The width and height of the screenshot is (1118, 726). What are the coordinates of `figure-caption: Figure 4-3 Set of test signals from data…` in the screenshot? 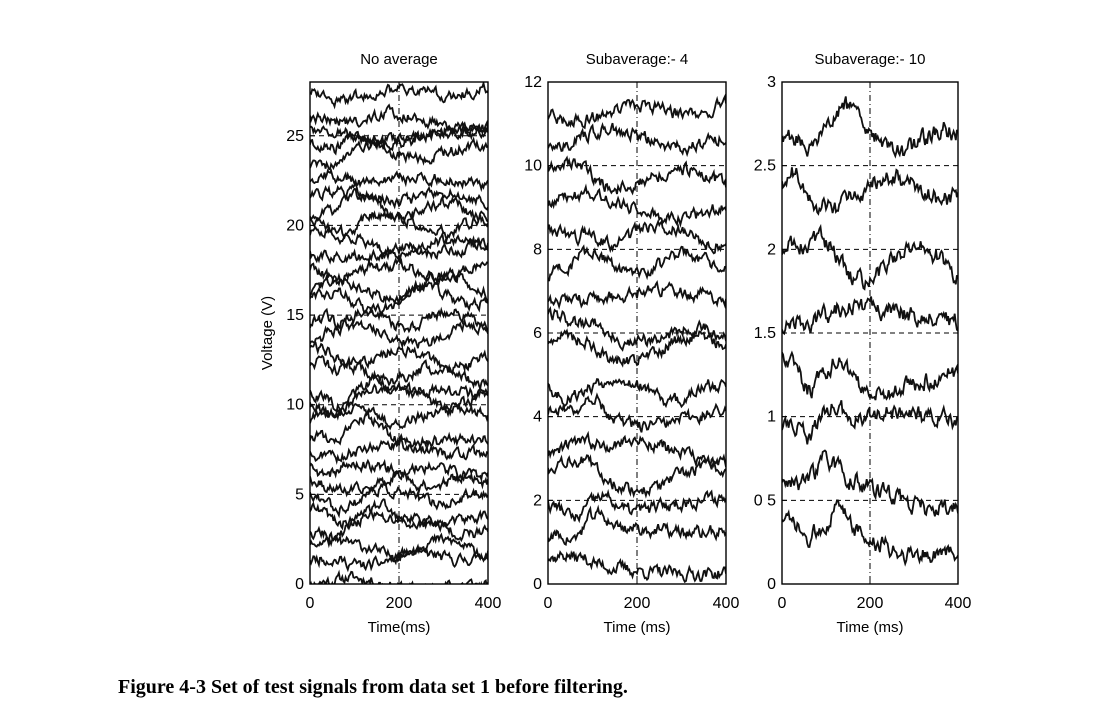 It's located at (373, 687).